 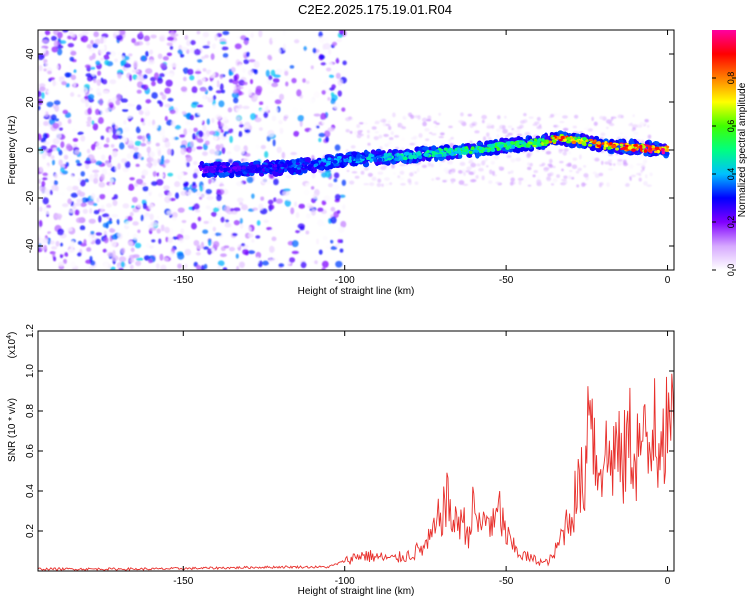 What do you see at coordinates (731, 174) in the screenshot?
I see `colorbar-tick-label: 0.4` at bounding box center [731, 174].